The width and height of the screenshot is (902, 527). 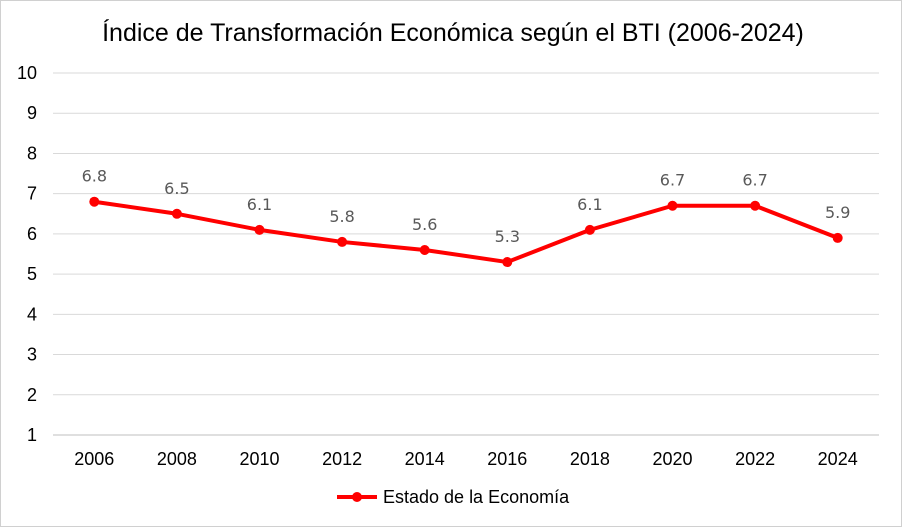 I want to click on data-label: 5.9, so click(x=837, y=212).